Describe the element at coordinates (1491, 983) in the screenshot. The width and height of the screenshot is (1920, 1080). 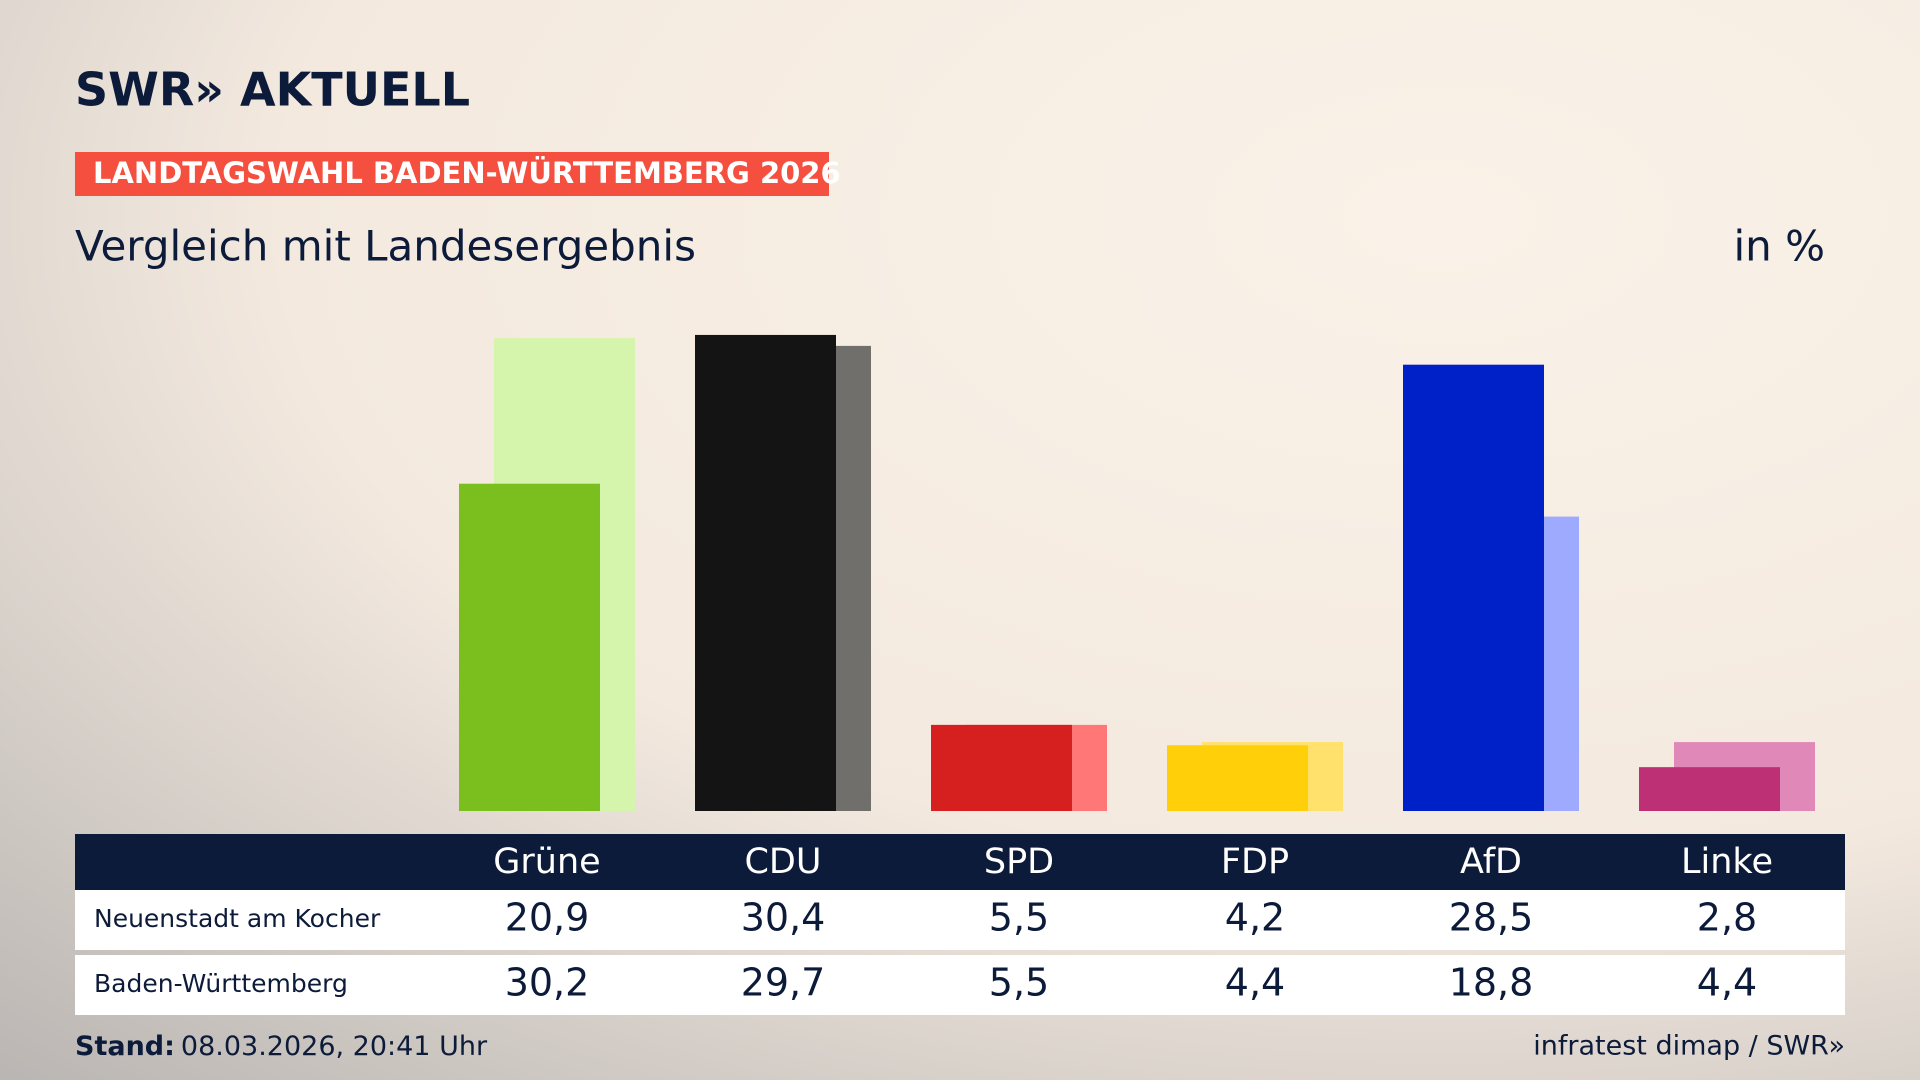
I see `value-label: 18,8` at that location.